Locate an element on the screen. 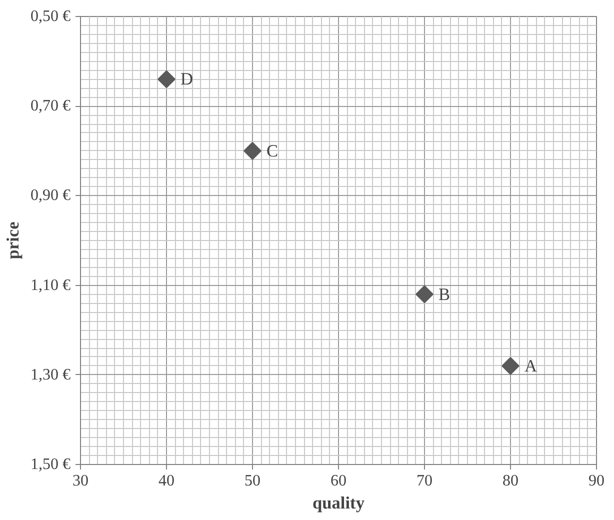 This screenshot has height=520, width=614. y-tick-label: 0,70 € is located at coordinates (50, 106).